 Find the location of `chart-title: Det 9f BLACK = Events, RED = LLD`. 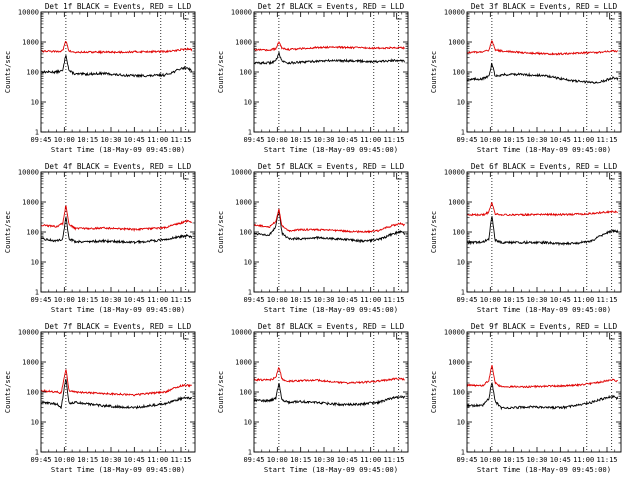

chart-title: Det 9f BLACK = Events, RED = LLD is located at coordinates (544, 326).